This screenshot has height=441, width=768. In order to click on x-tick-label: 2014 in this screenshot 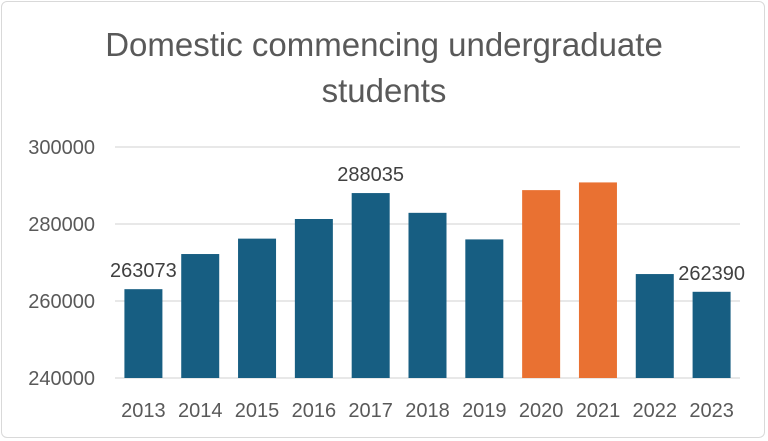, I will do `click(200, 411)`.